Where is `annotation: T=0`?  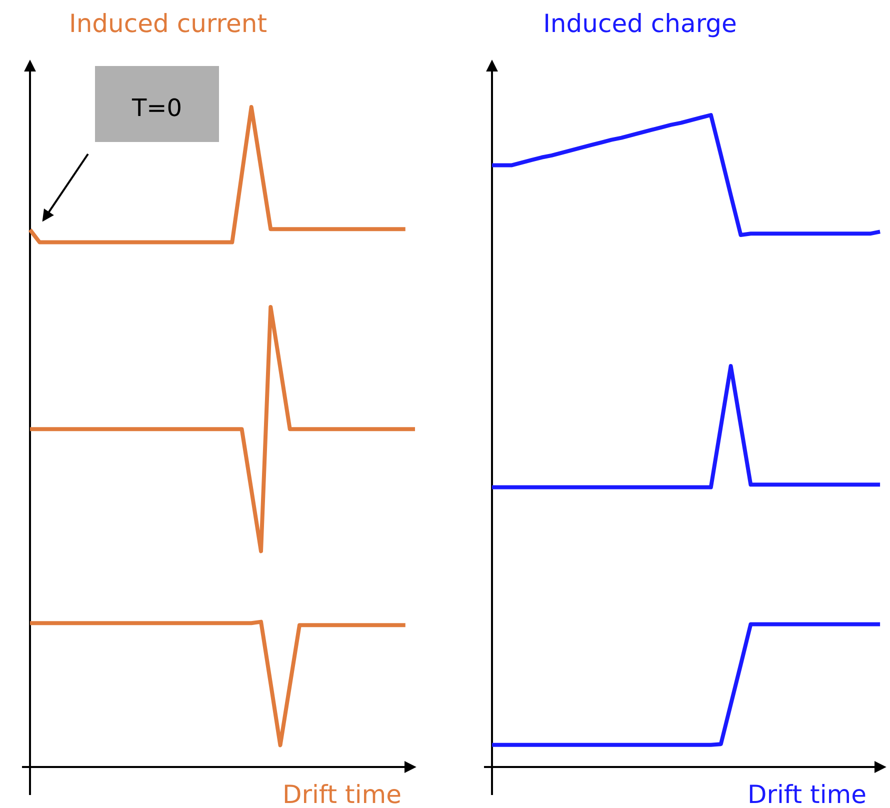
annotation: T=0 is located at coordinates (156, 108).